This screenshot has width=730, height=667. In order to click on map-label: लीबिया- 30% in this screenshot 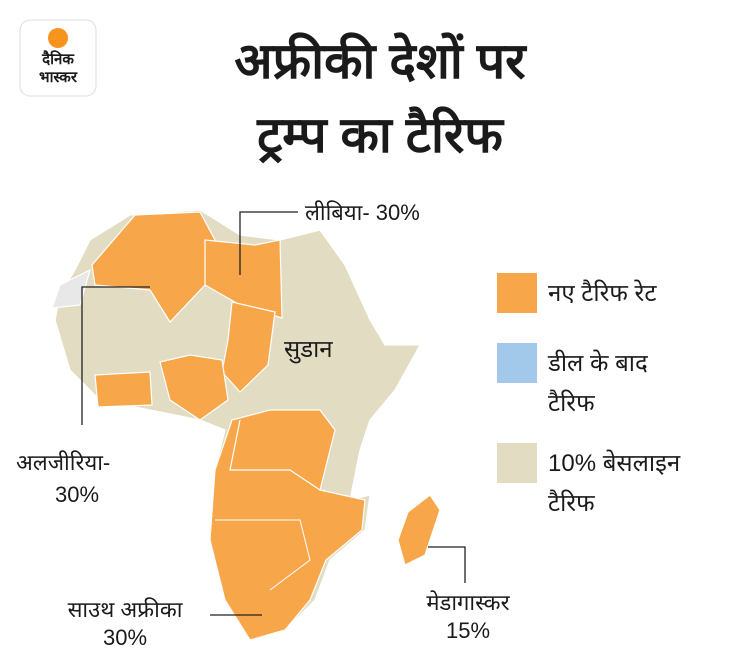, I will do `click(362, 212)`.